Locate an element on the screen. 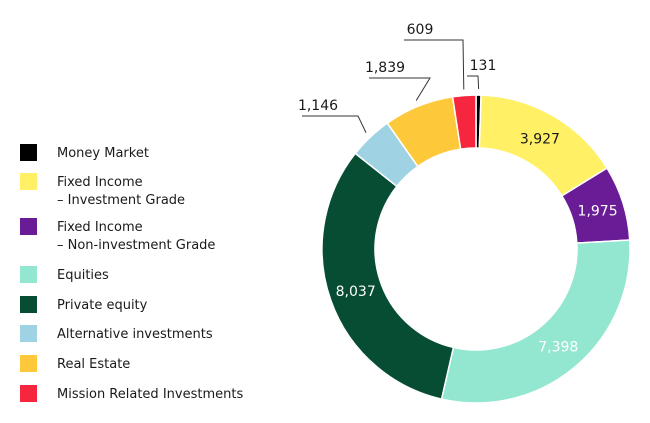  value-label: 8,037 is located at coordinates (356, 292).